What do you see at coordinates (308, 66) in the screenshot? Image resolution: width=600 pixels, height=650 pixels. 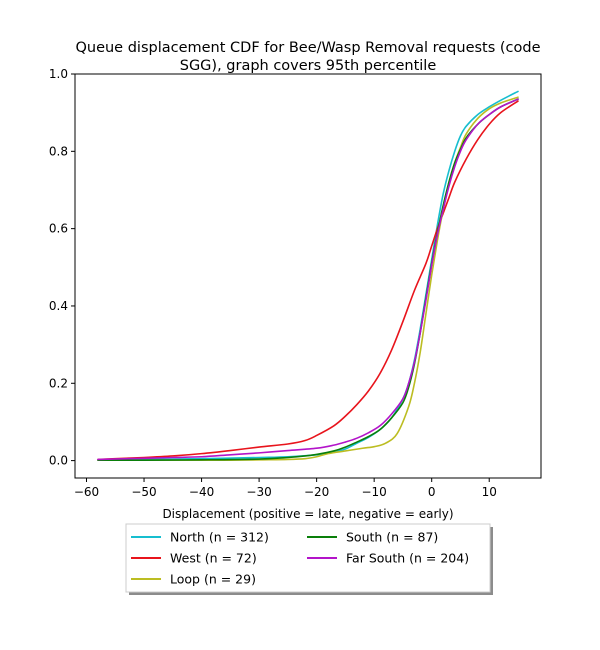 I see `chart-title-line-2: SGG), graph covers 95th percentile` at bounding box center [308, 66].